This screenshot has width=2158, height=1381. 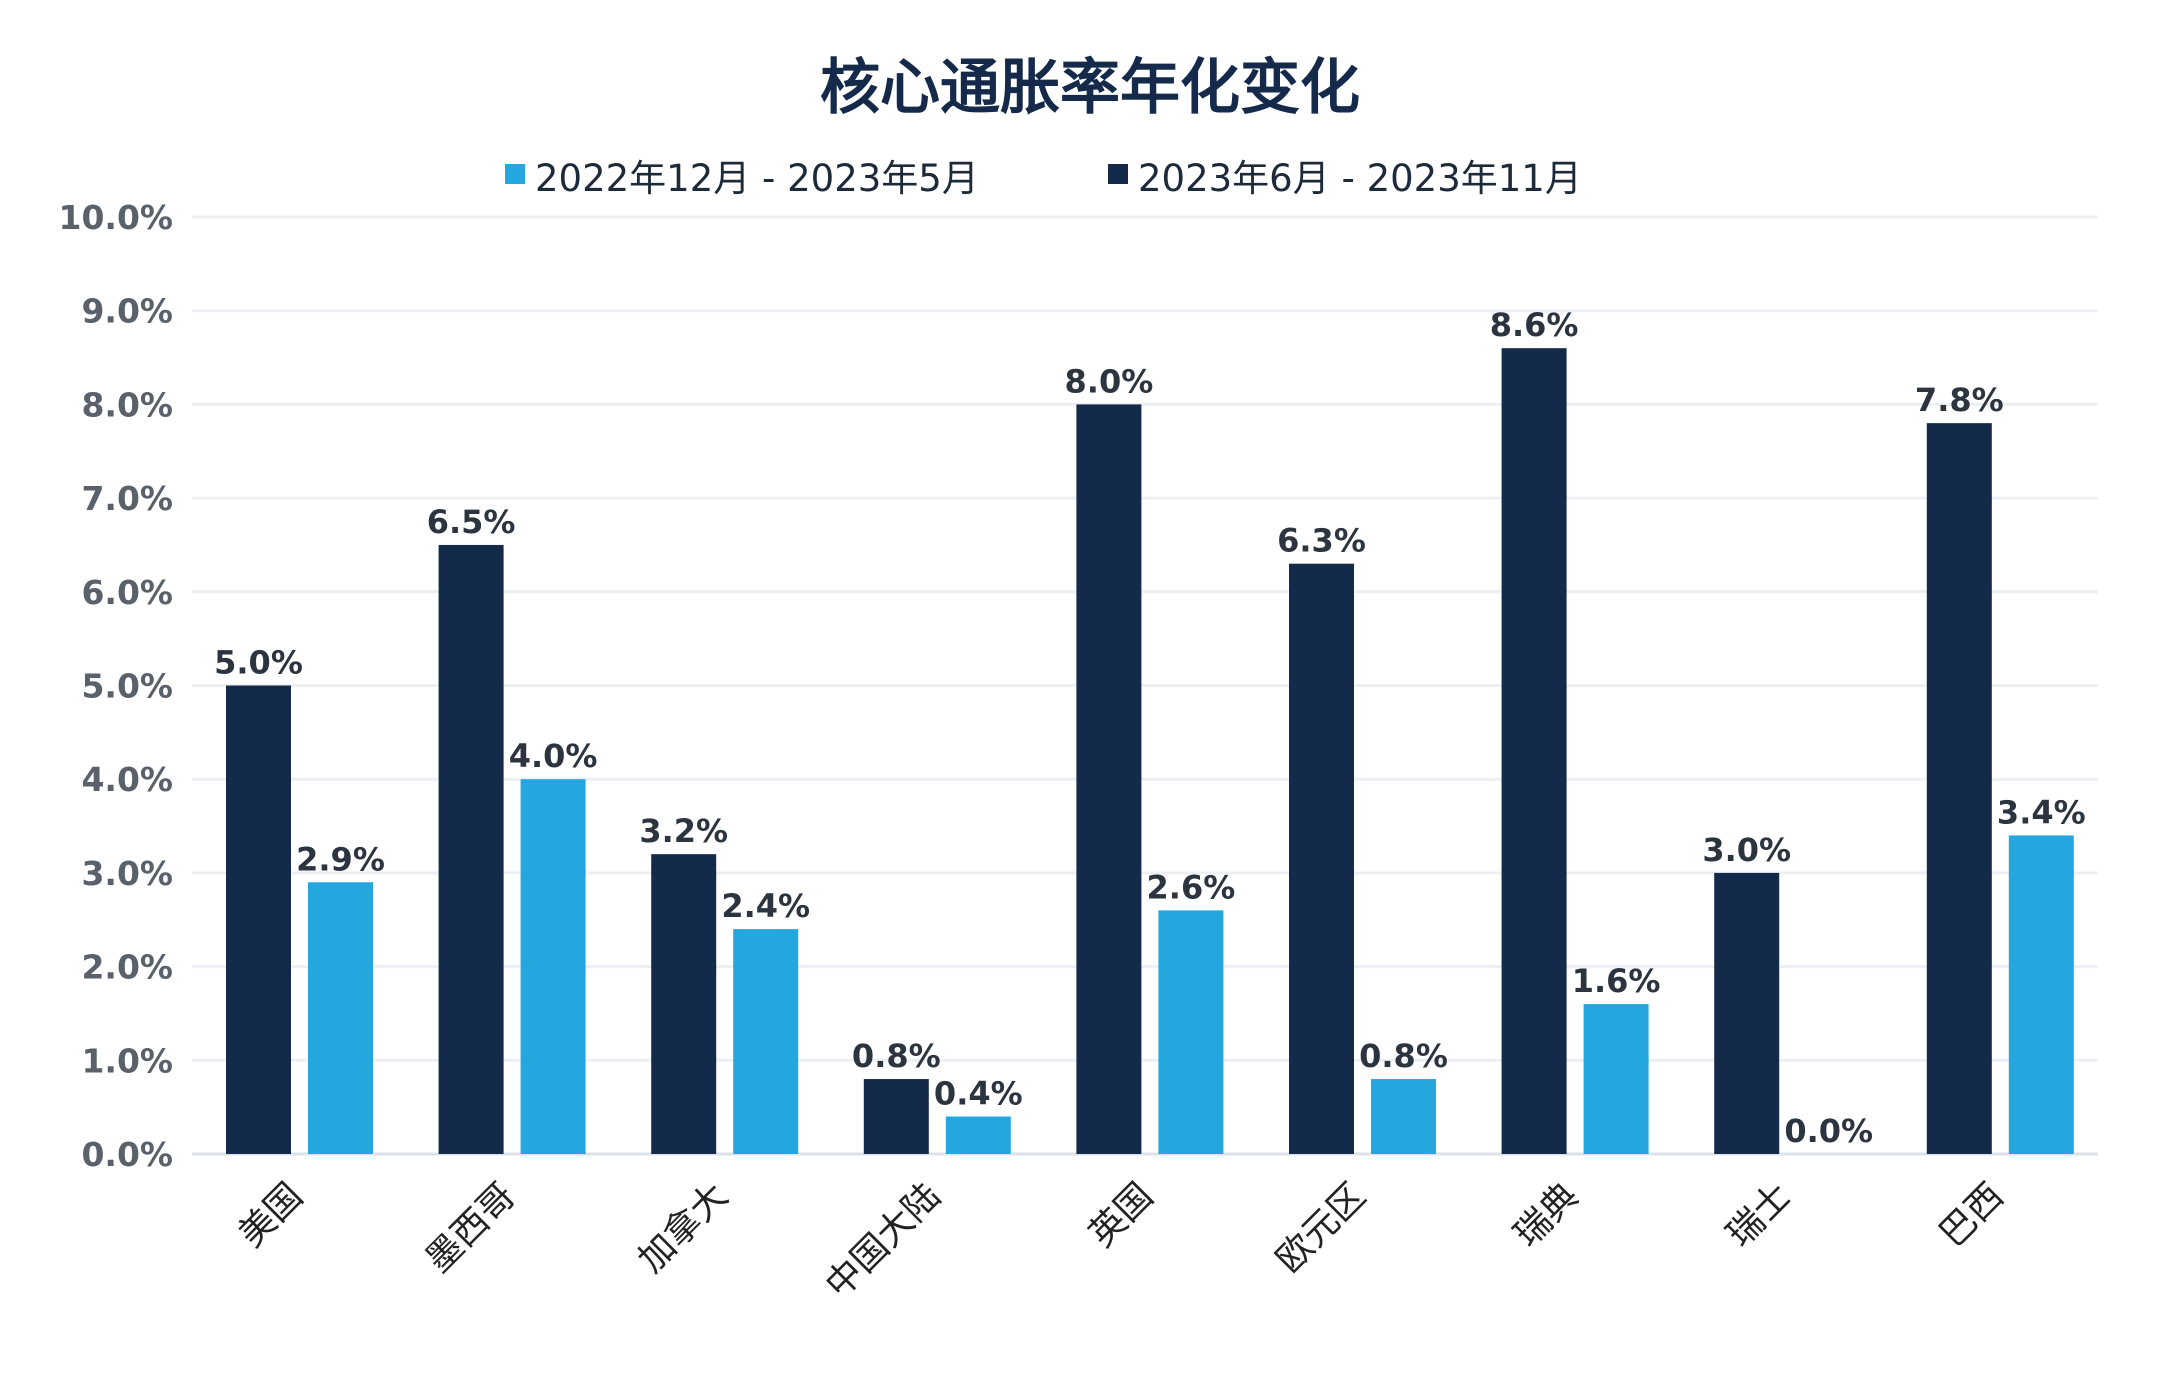 I want to click on x-tick-label: 墨西哥, so click(x=470, y=1227).